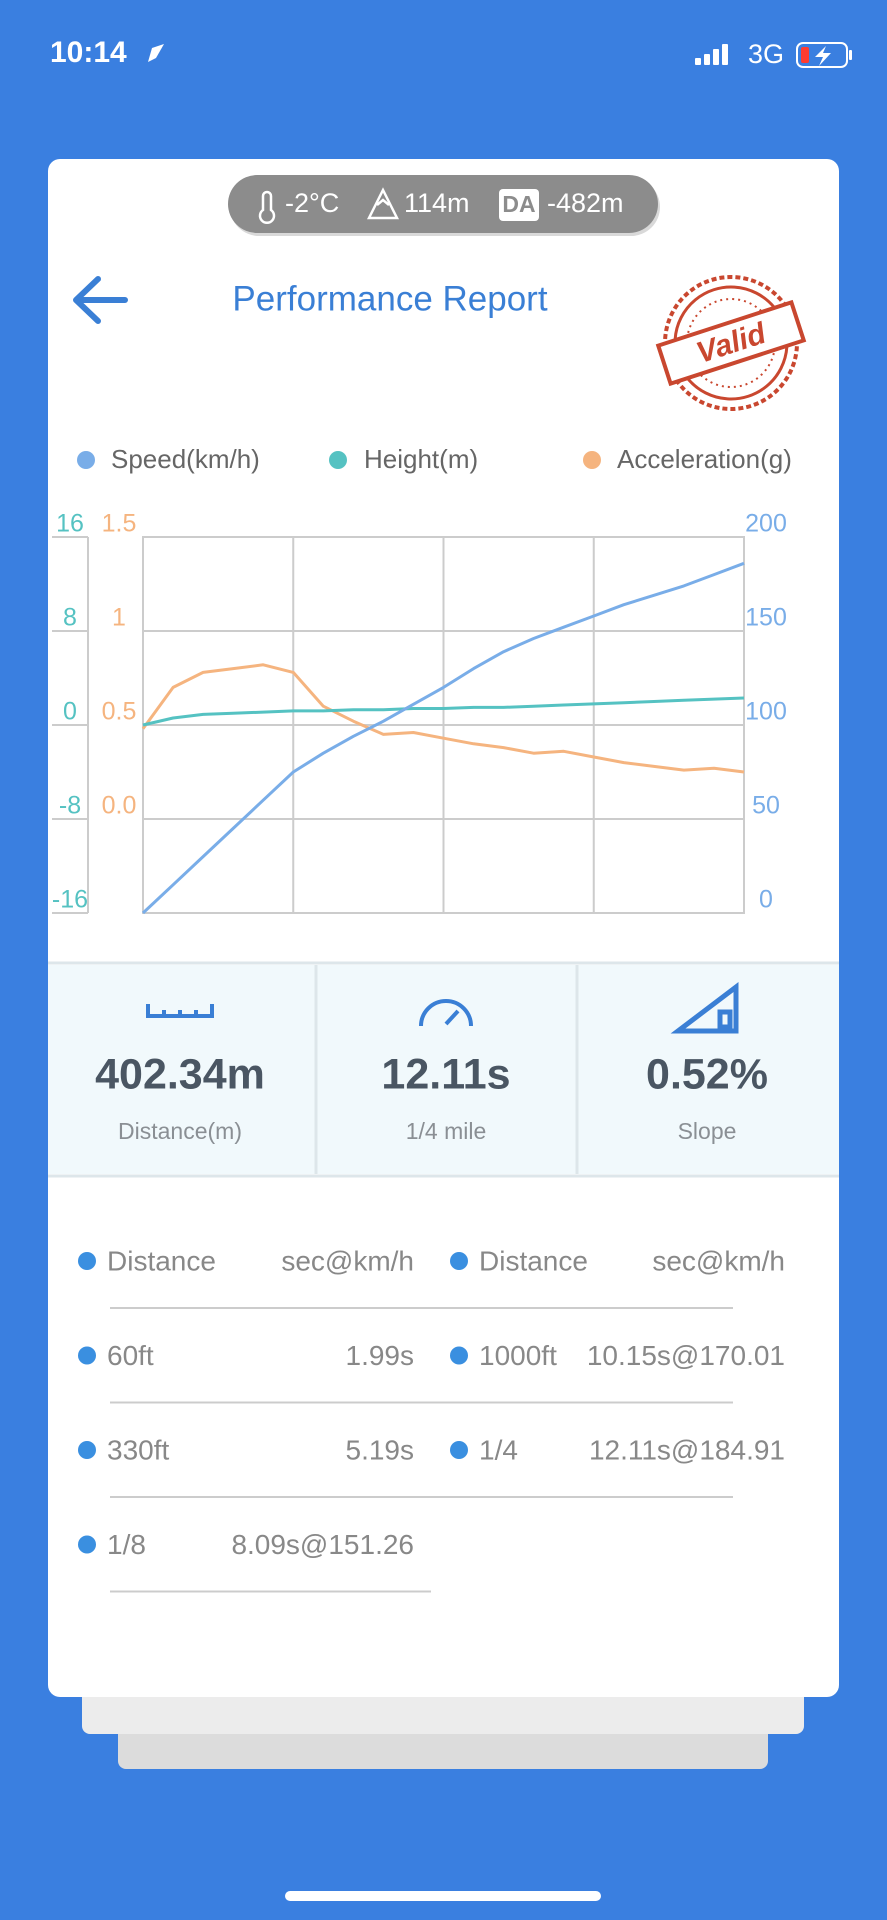 The height and width of the screenshot is (1920, 887). What do you see at coordinates (156, 53) in the screenshot?
I see `location-icon` at bounding box center [156, 53].